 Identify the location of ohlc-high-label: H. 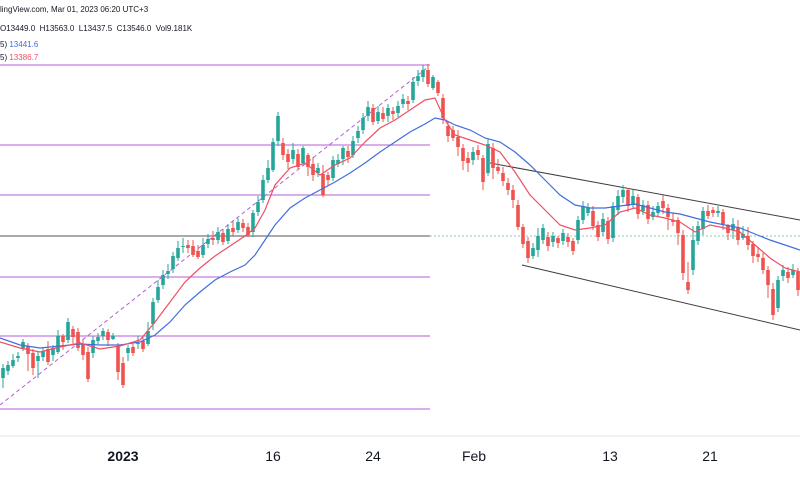
(41, 28).